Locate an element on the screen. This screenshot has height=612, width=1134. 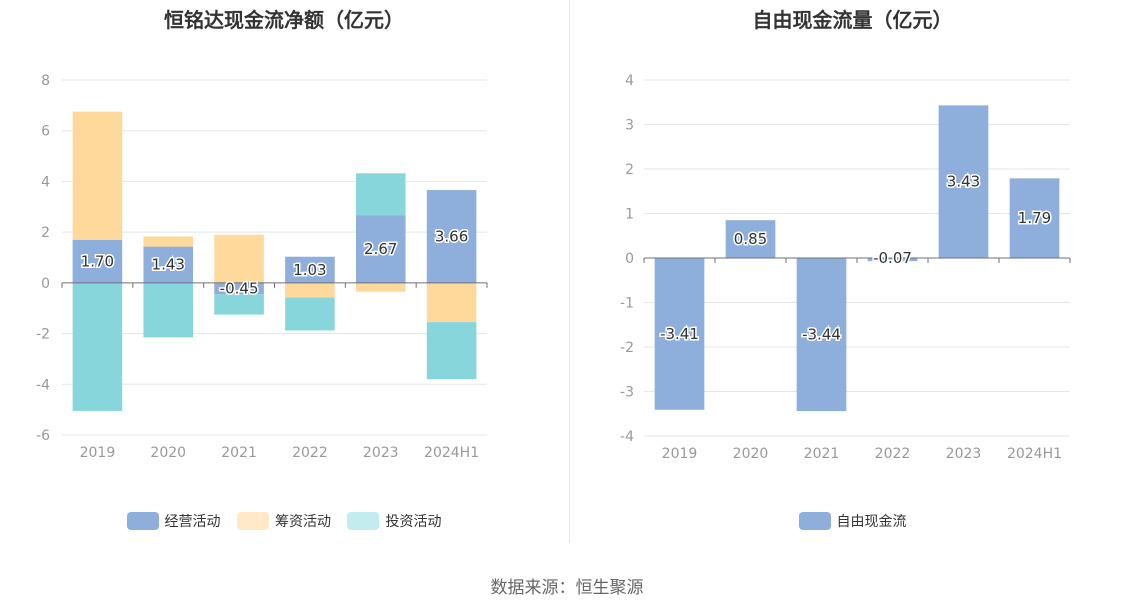
legend-label: 自由现金流 is located at coordinates (871, 522).